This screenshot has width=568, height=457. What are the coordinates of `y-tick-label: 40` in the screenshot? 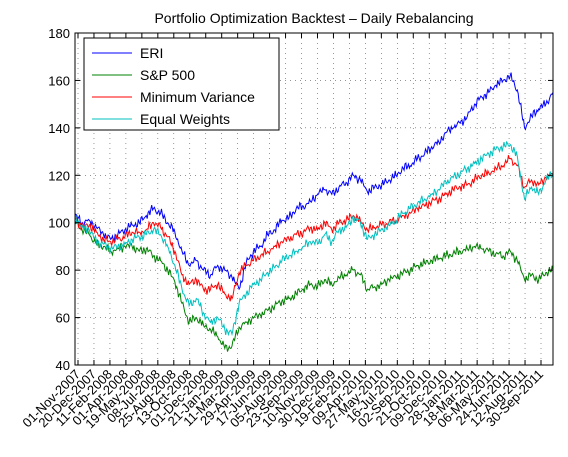 It's located at (63, 365).